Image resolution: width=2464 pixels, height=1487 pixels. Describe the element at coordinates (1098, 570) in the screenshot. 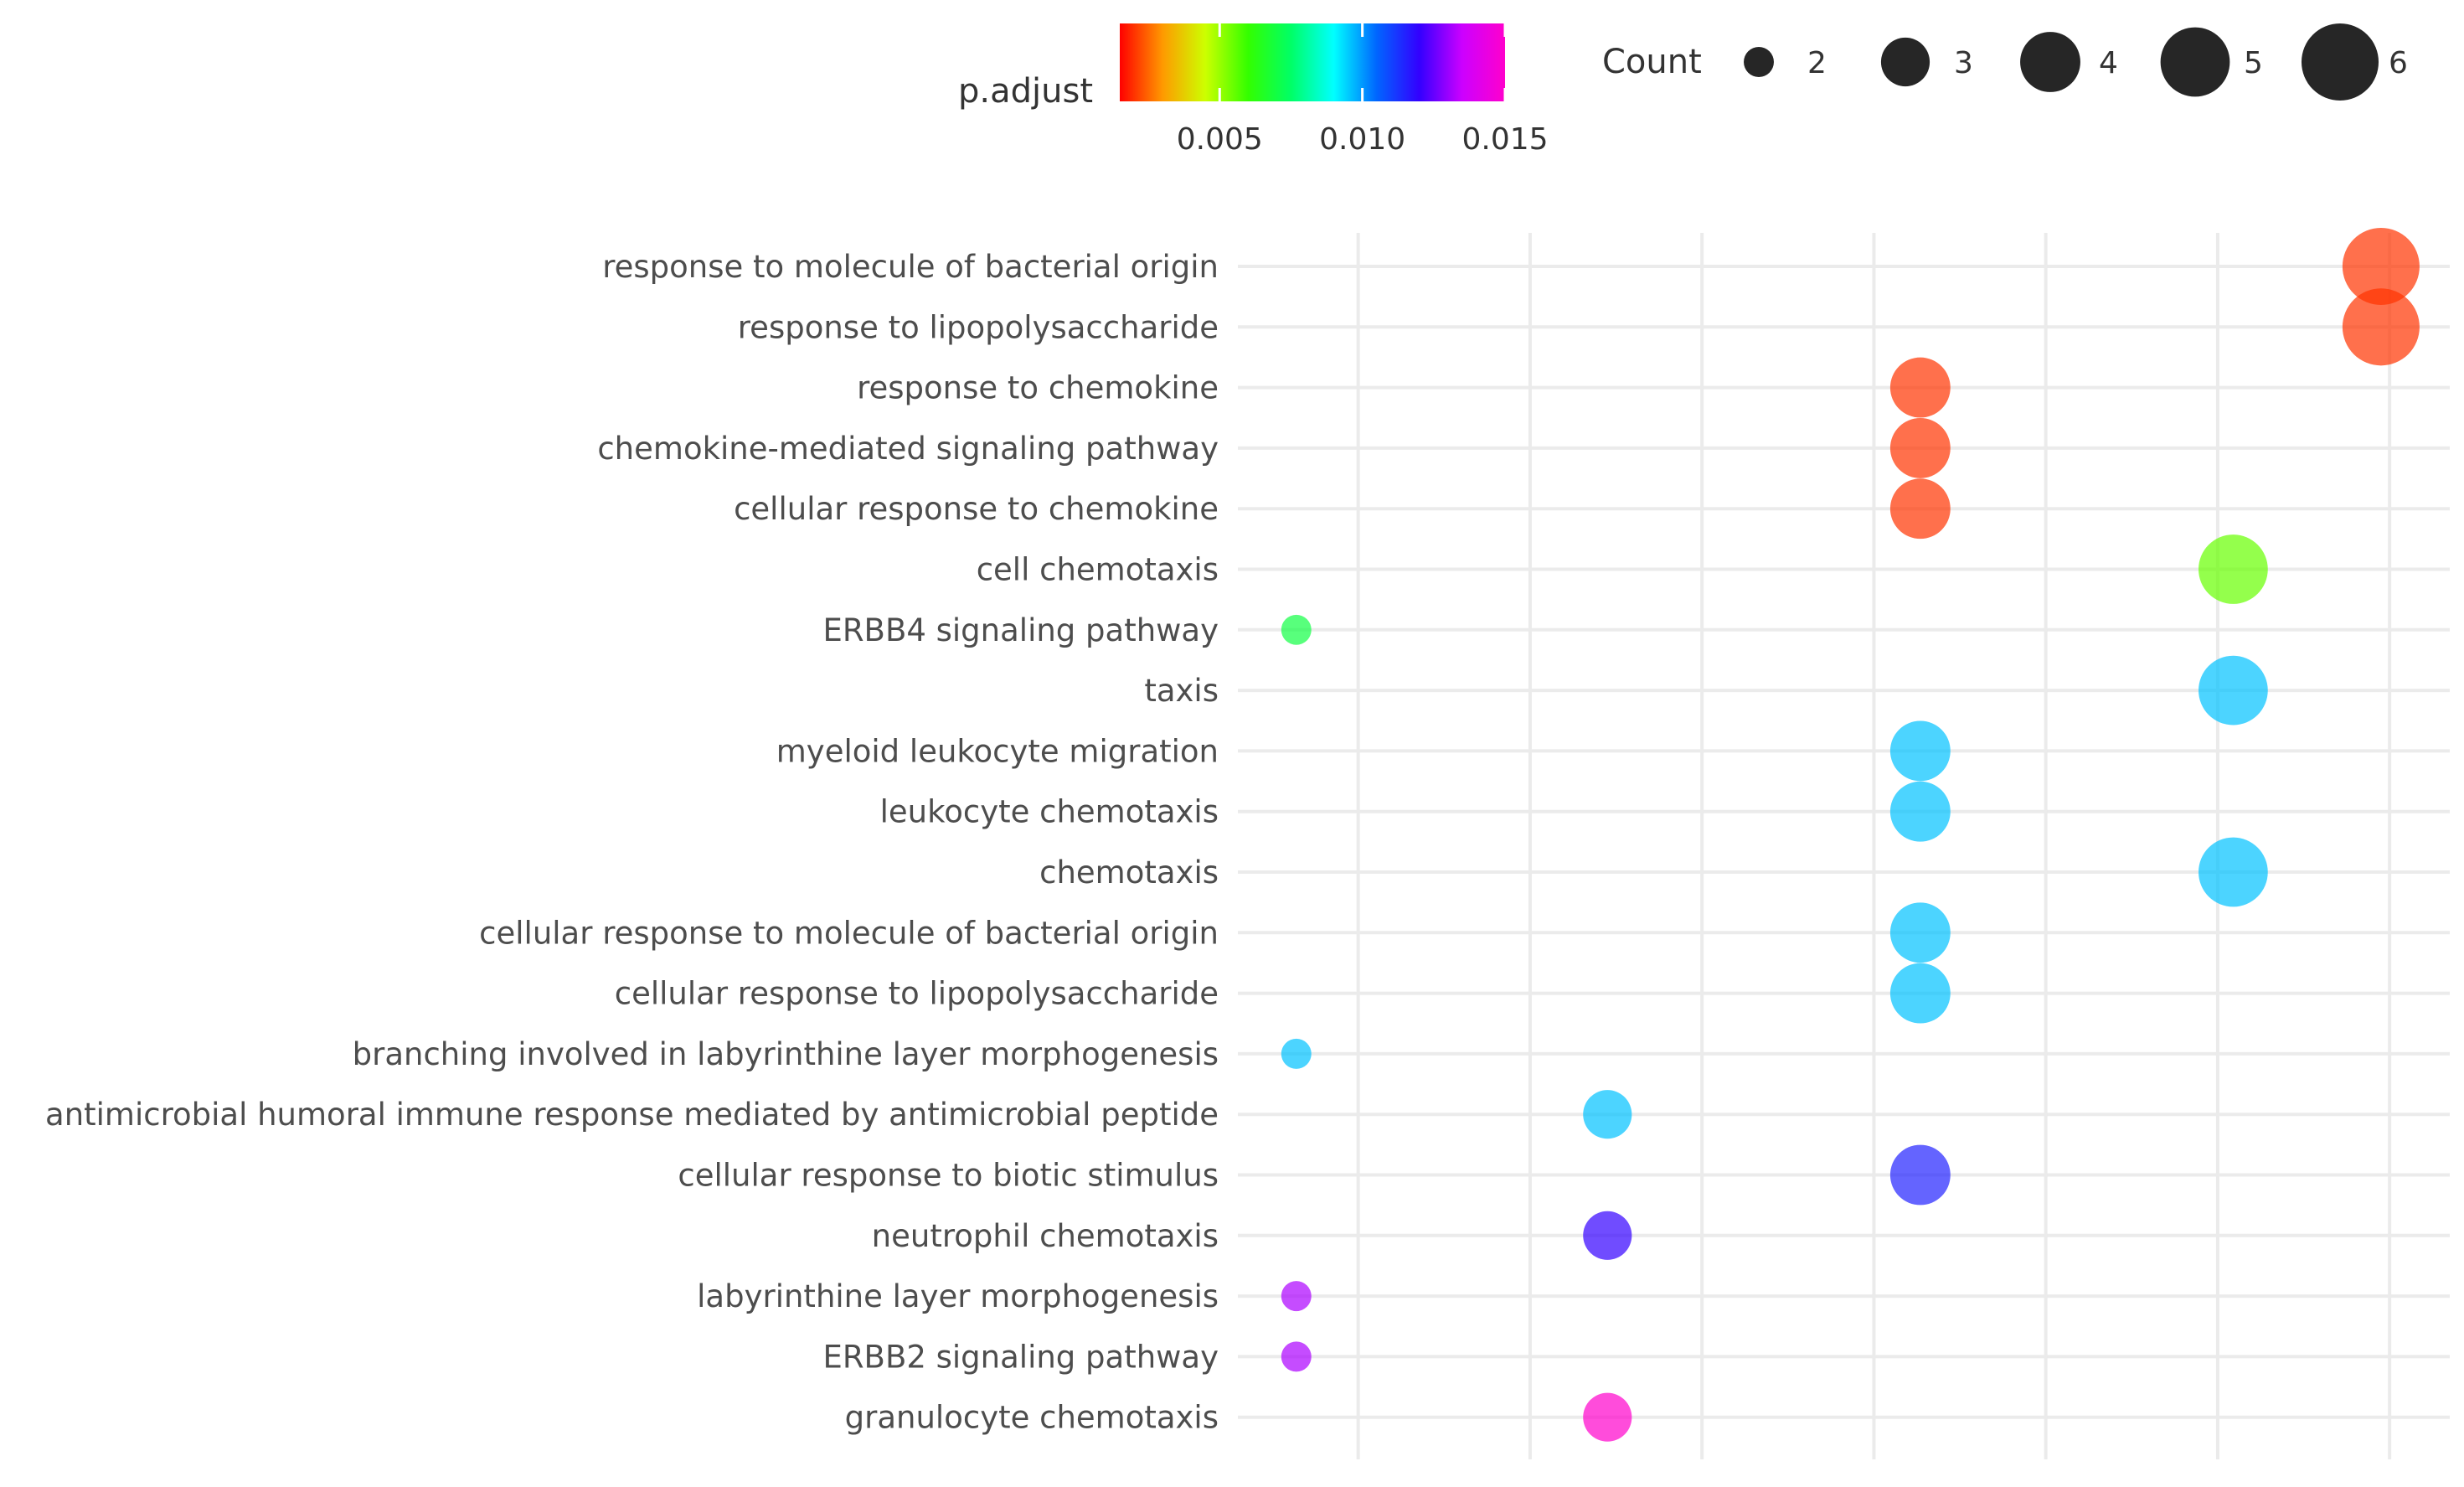

I see `y-tick-label: cell chemotaxis` at that location.